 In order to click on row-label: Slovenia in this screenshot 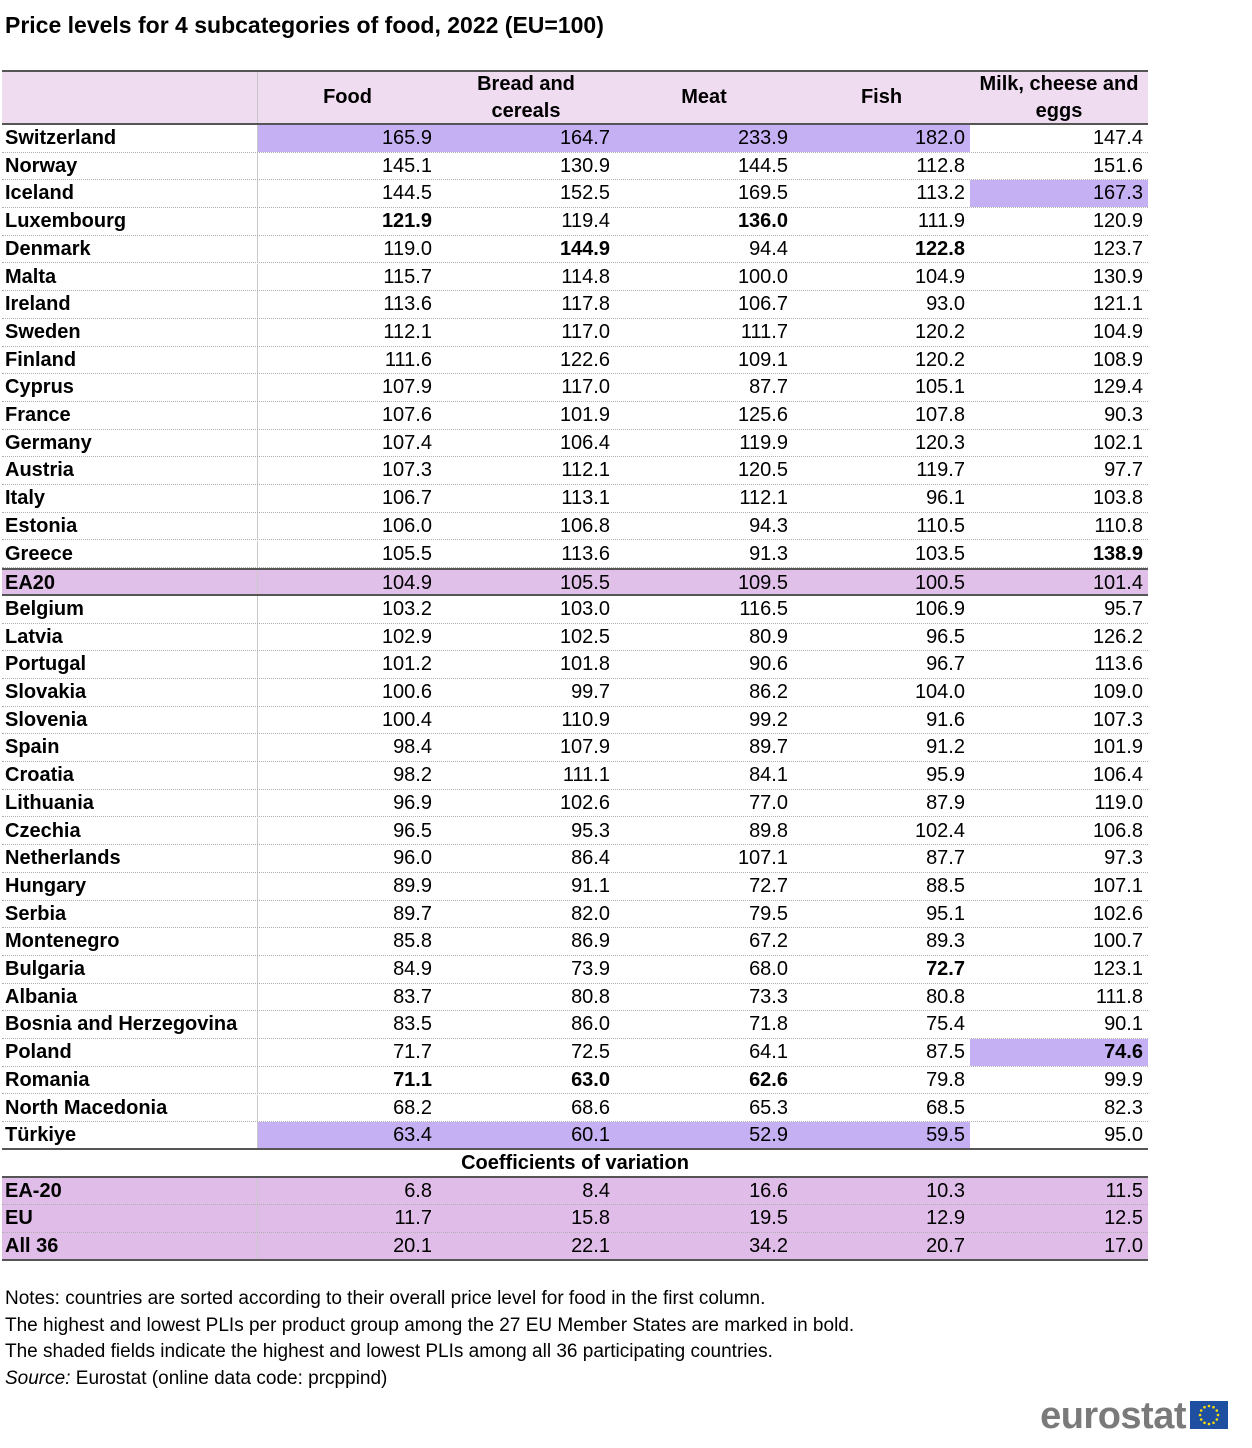, I will do `click(130, 720)`.